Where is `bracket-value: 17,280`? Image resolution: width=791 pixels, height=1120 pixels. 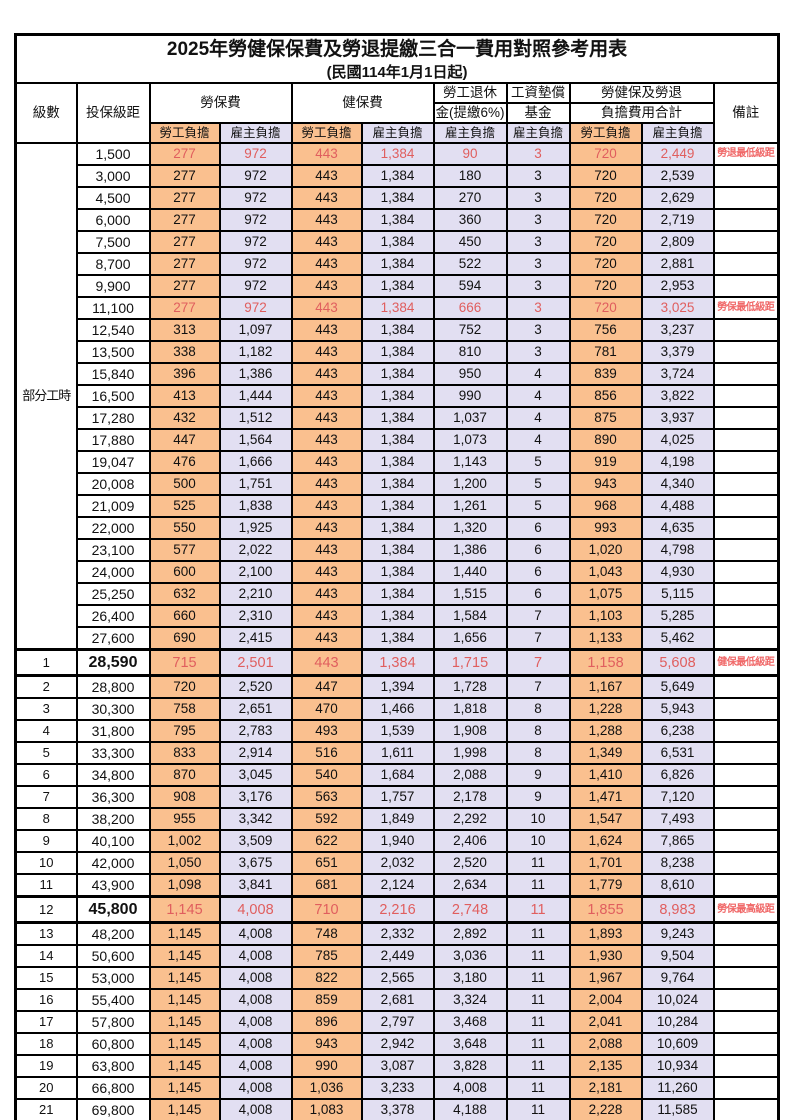
bracket-value: 17,280 is located at coordinates (113, 418).